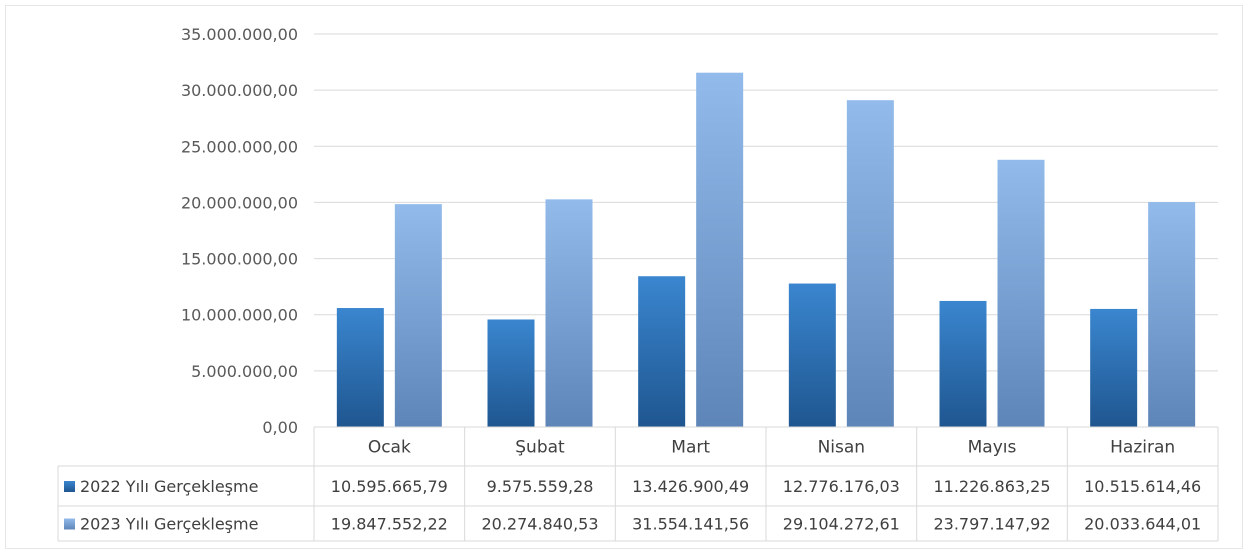 This screenshot has width=1249, height=554. What do you see at coordinates (389, 448) in the screenshot?
I see `category-label: Ocak` at bounding box center [389, 448].